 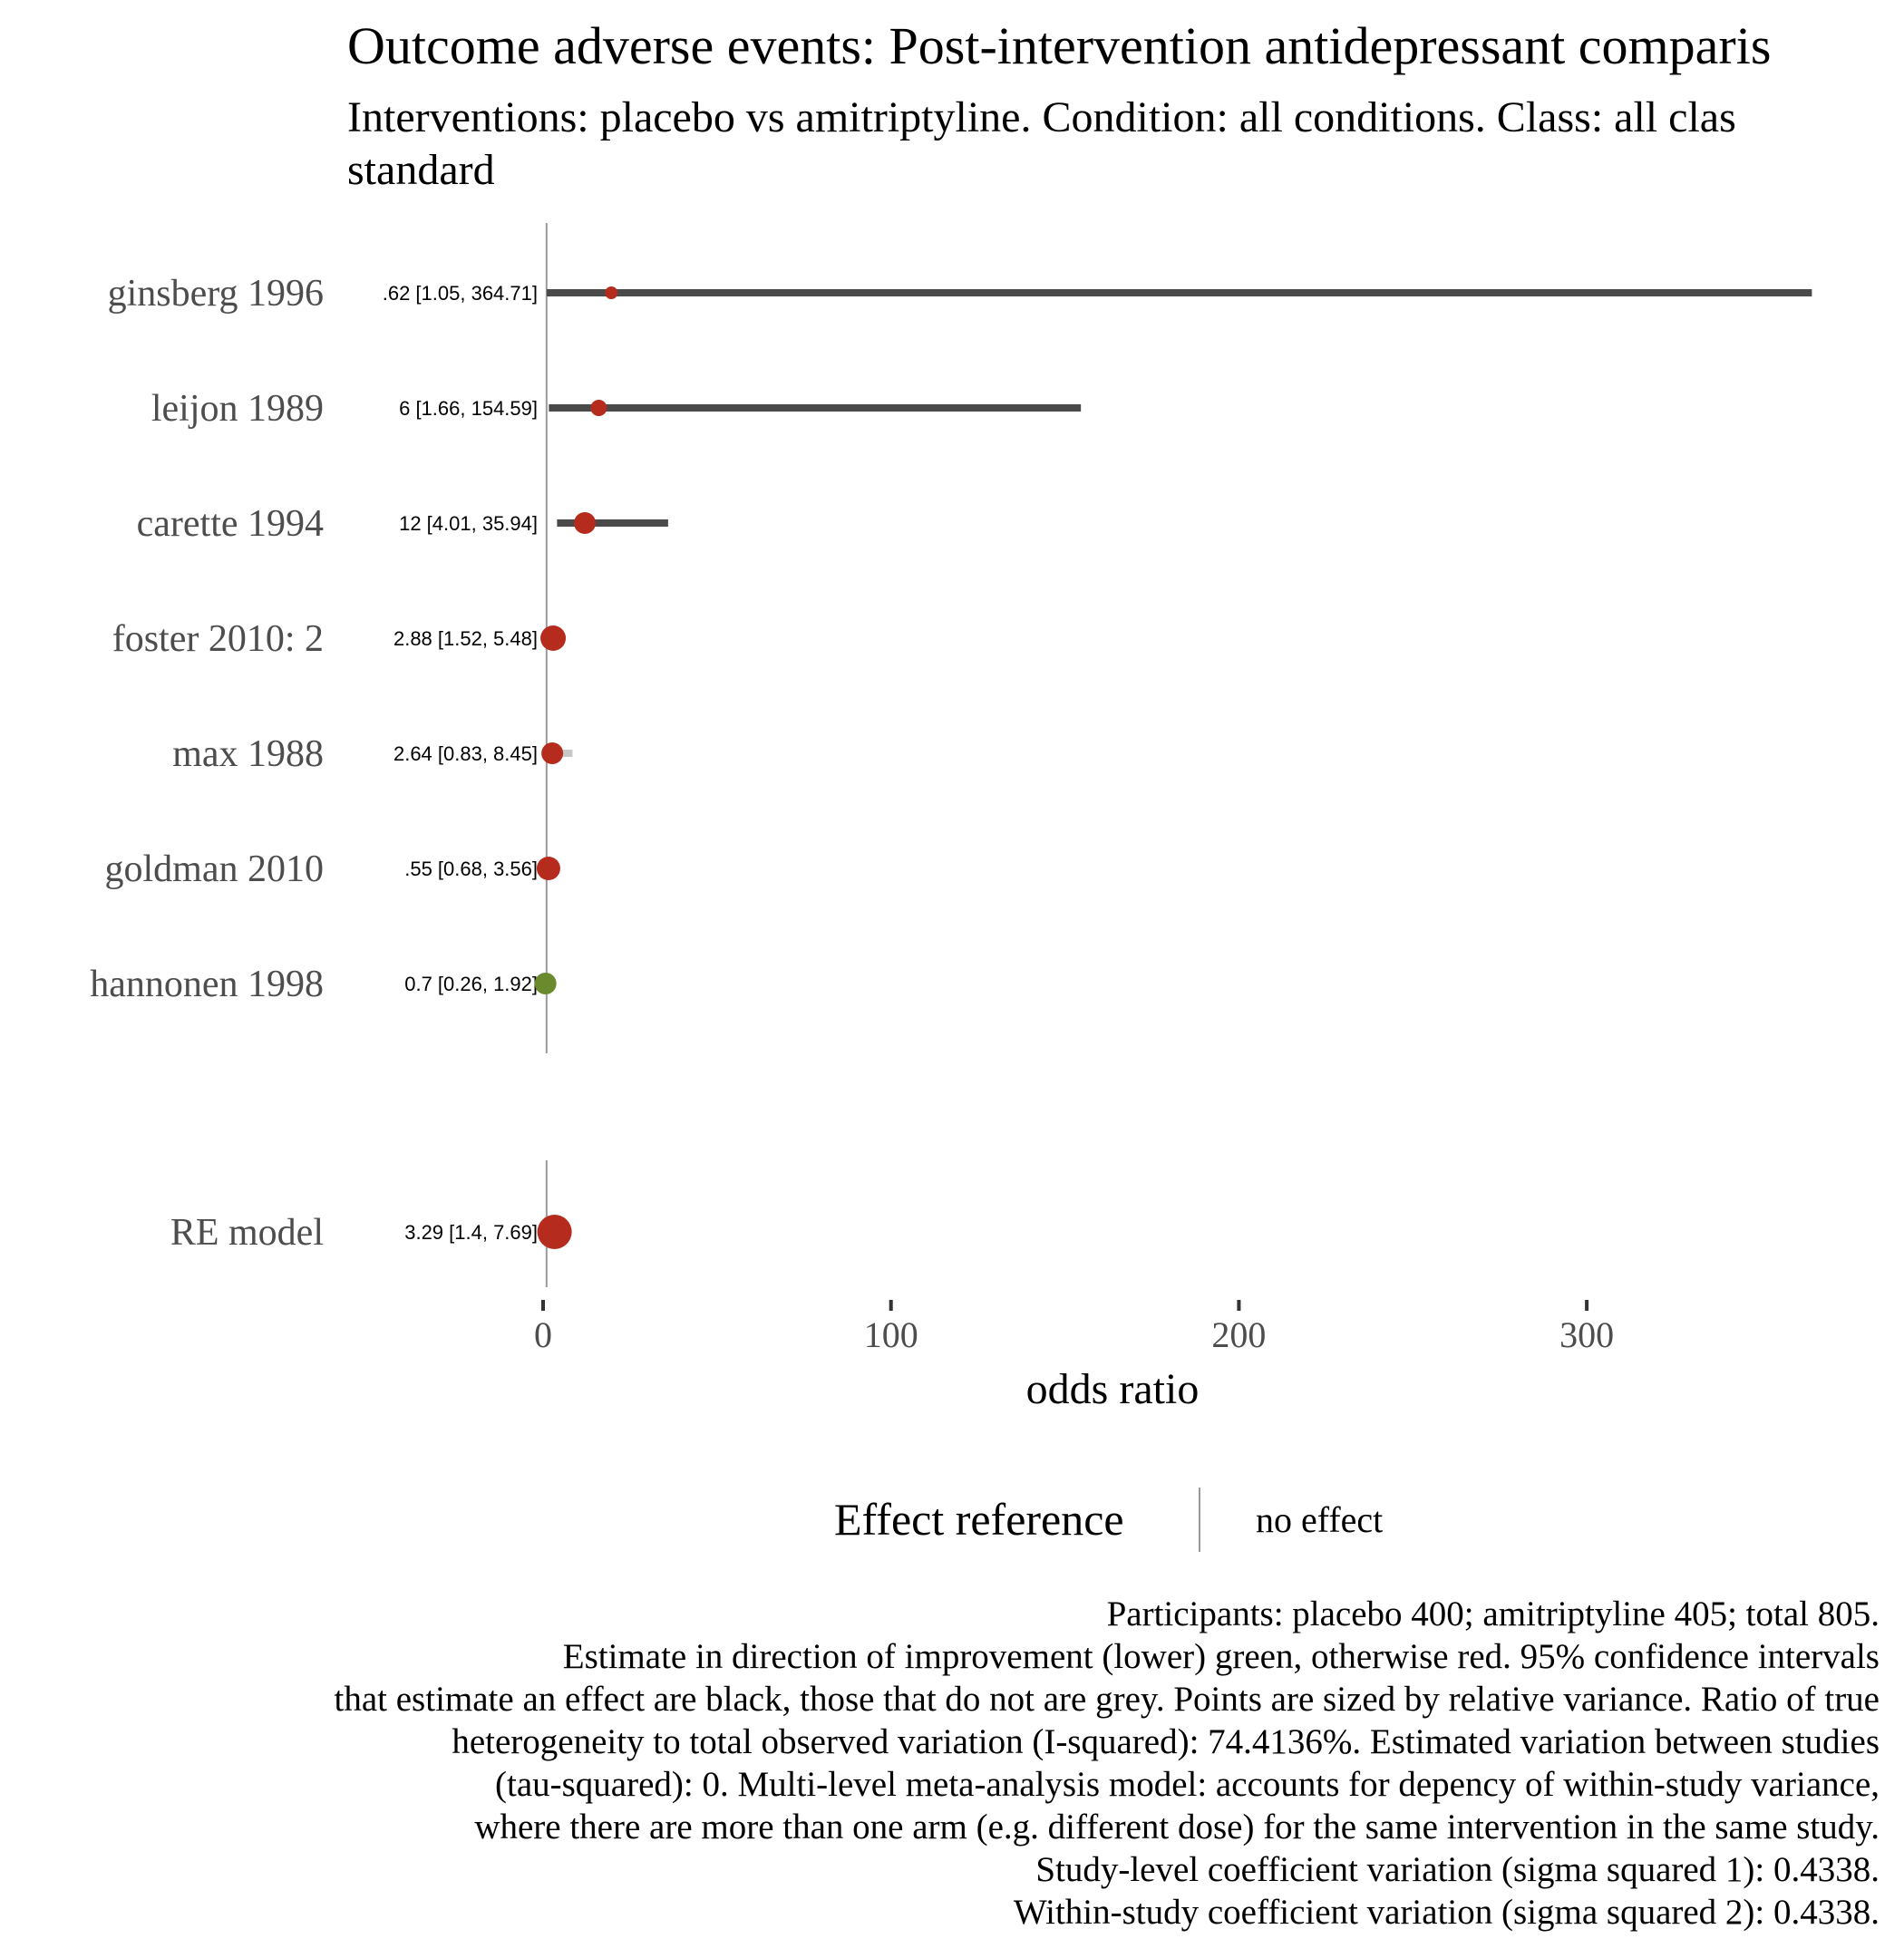 What do you see at coordinates (548, 869) in the screenshot?
I see `study-5-point` at bounding box center [548, 869].